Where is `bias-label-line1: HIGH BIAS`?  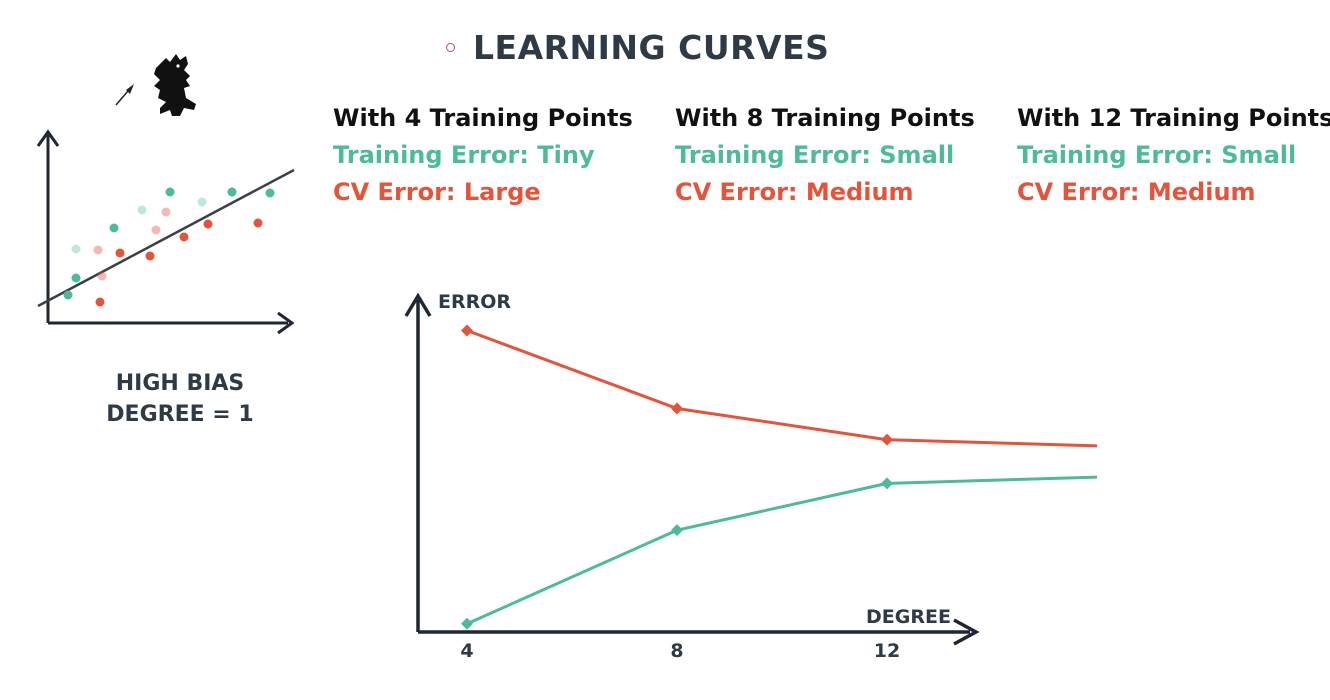 bias-label-line1: HIGH BIAS is located at coordinates (180, 383).